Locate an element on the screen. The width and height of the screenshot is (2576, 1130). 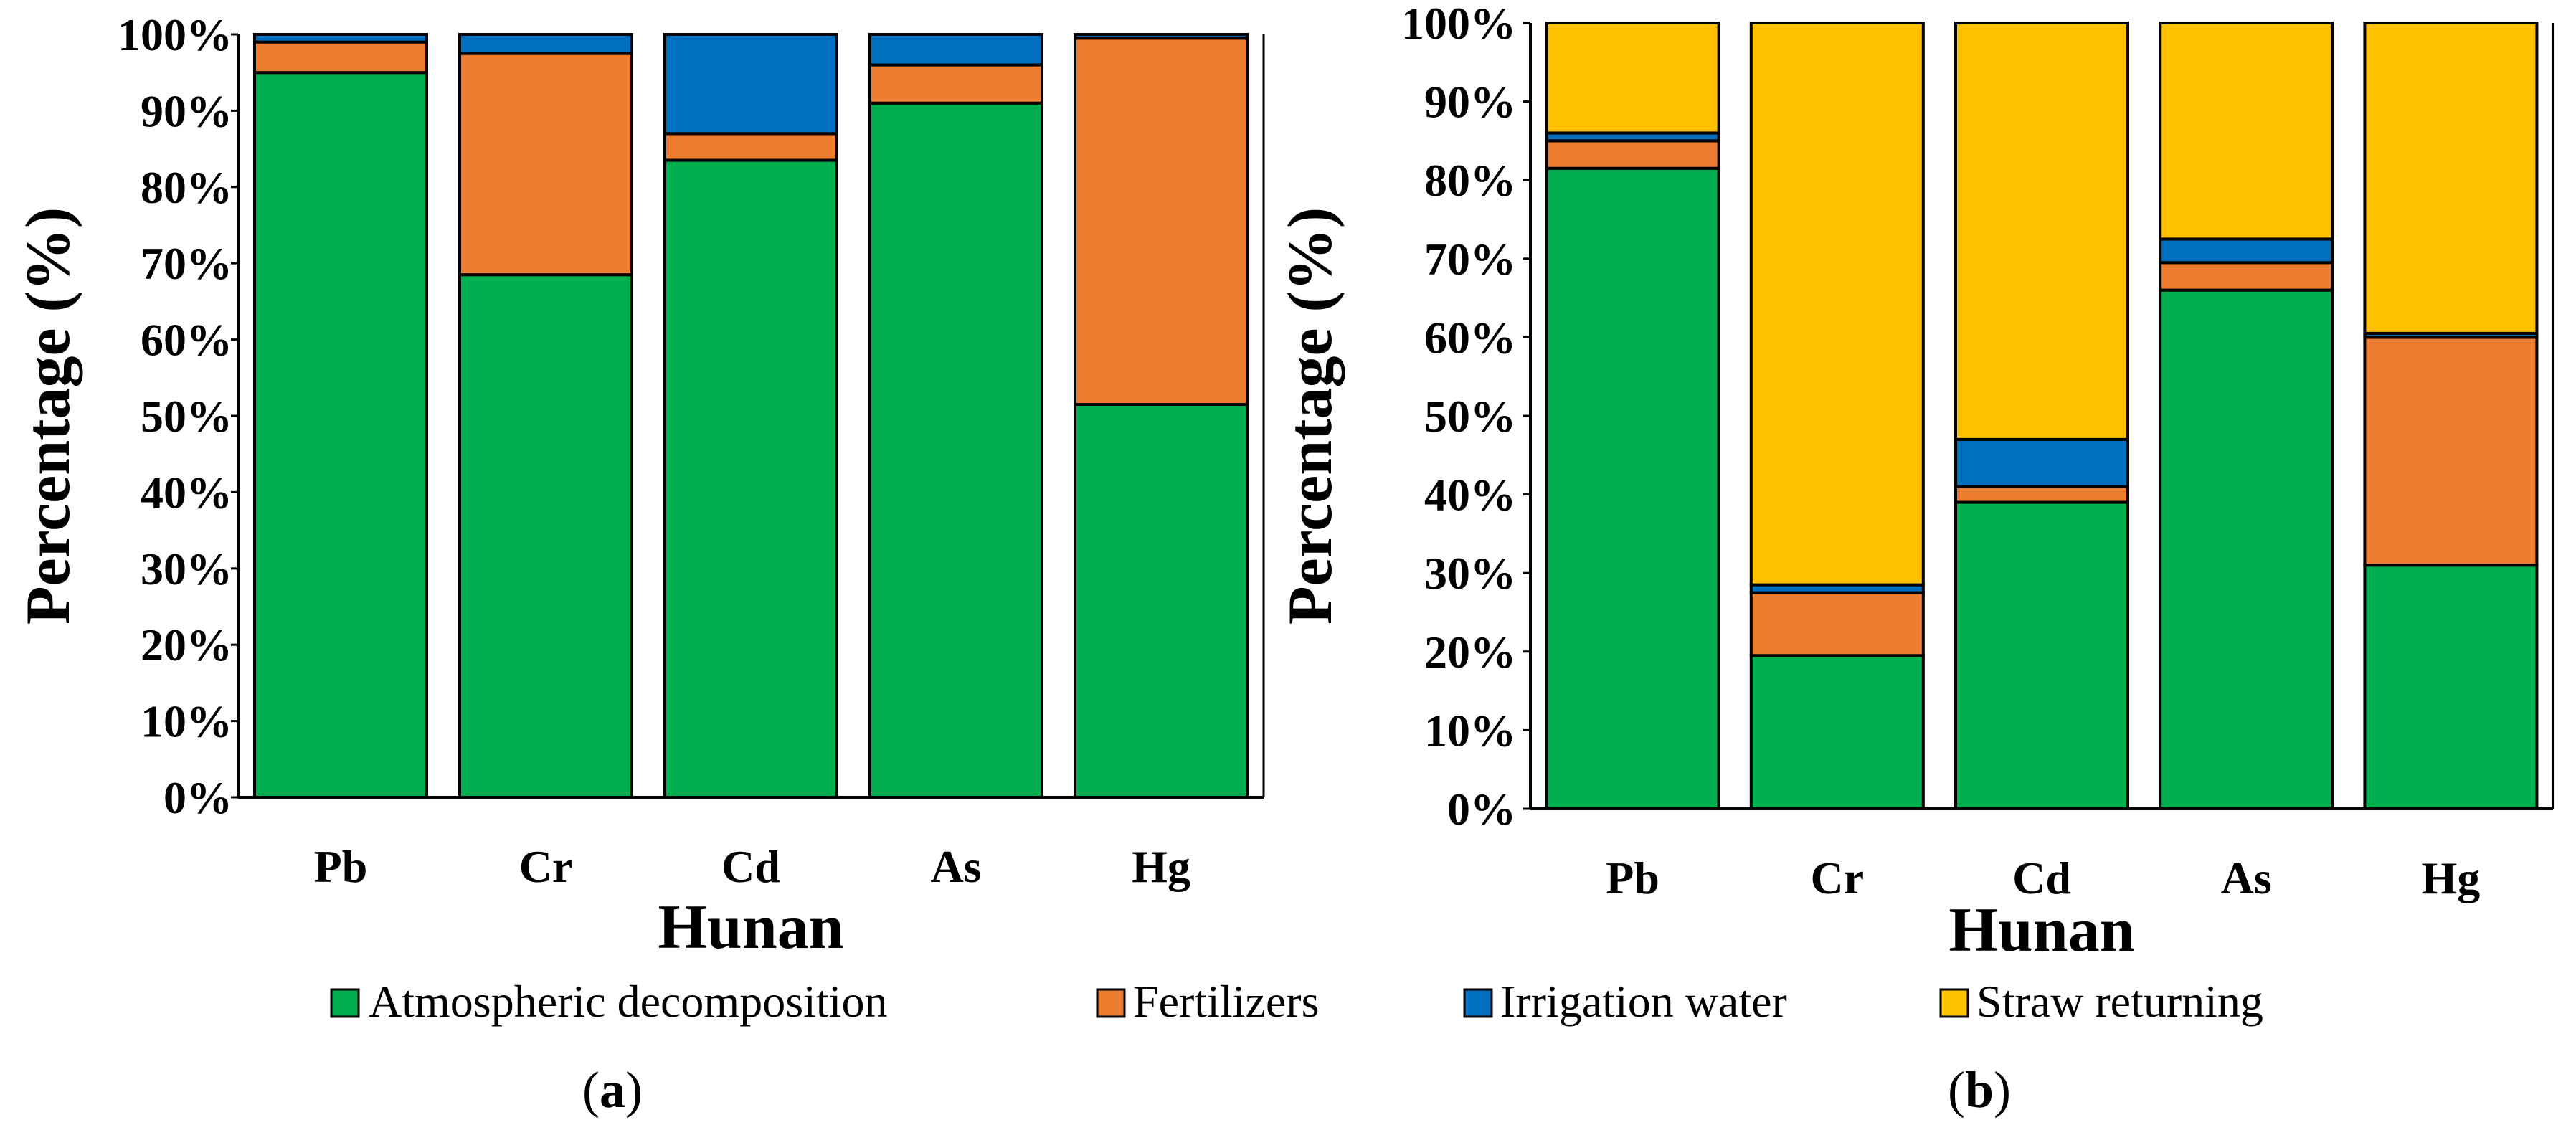
bar-pb-irrigation-water is located at coordinates (340, 38).